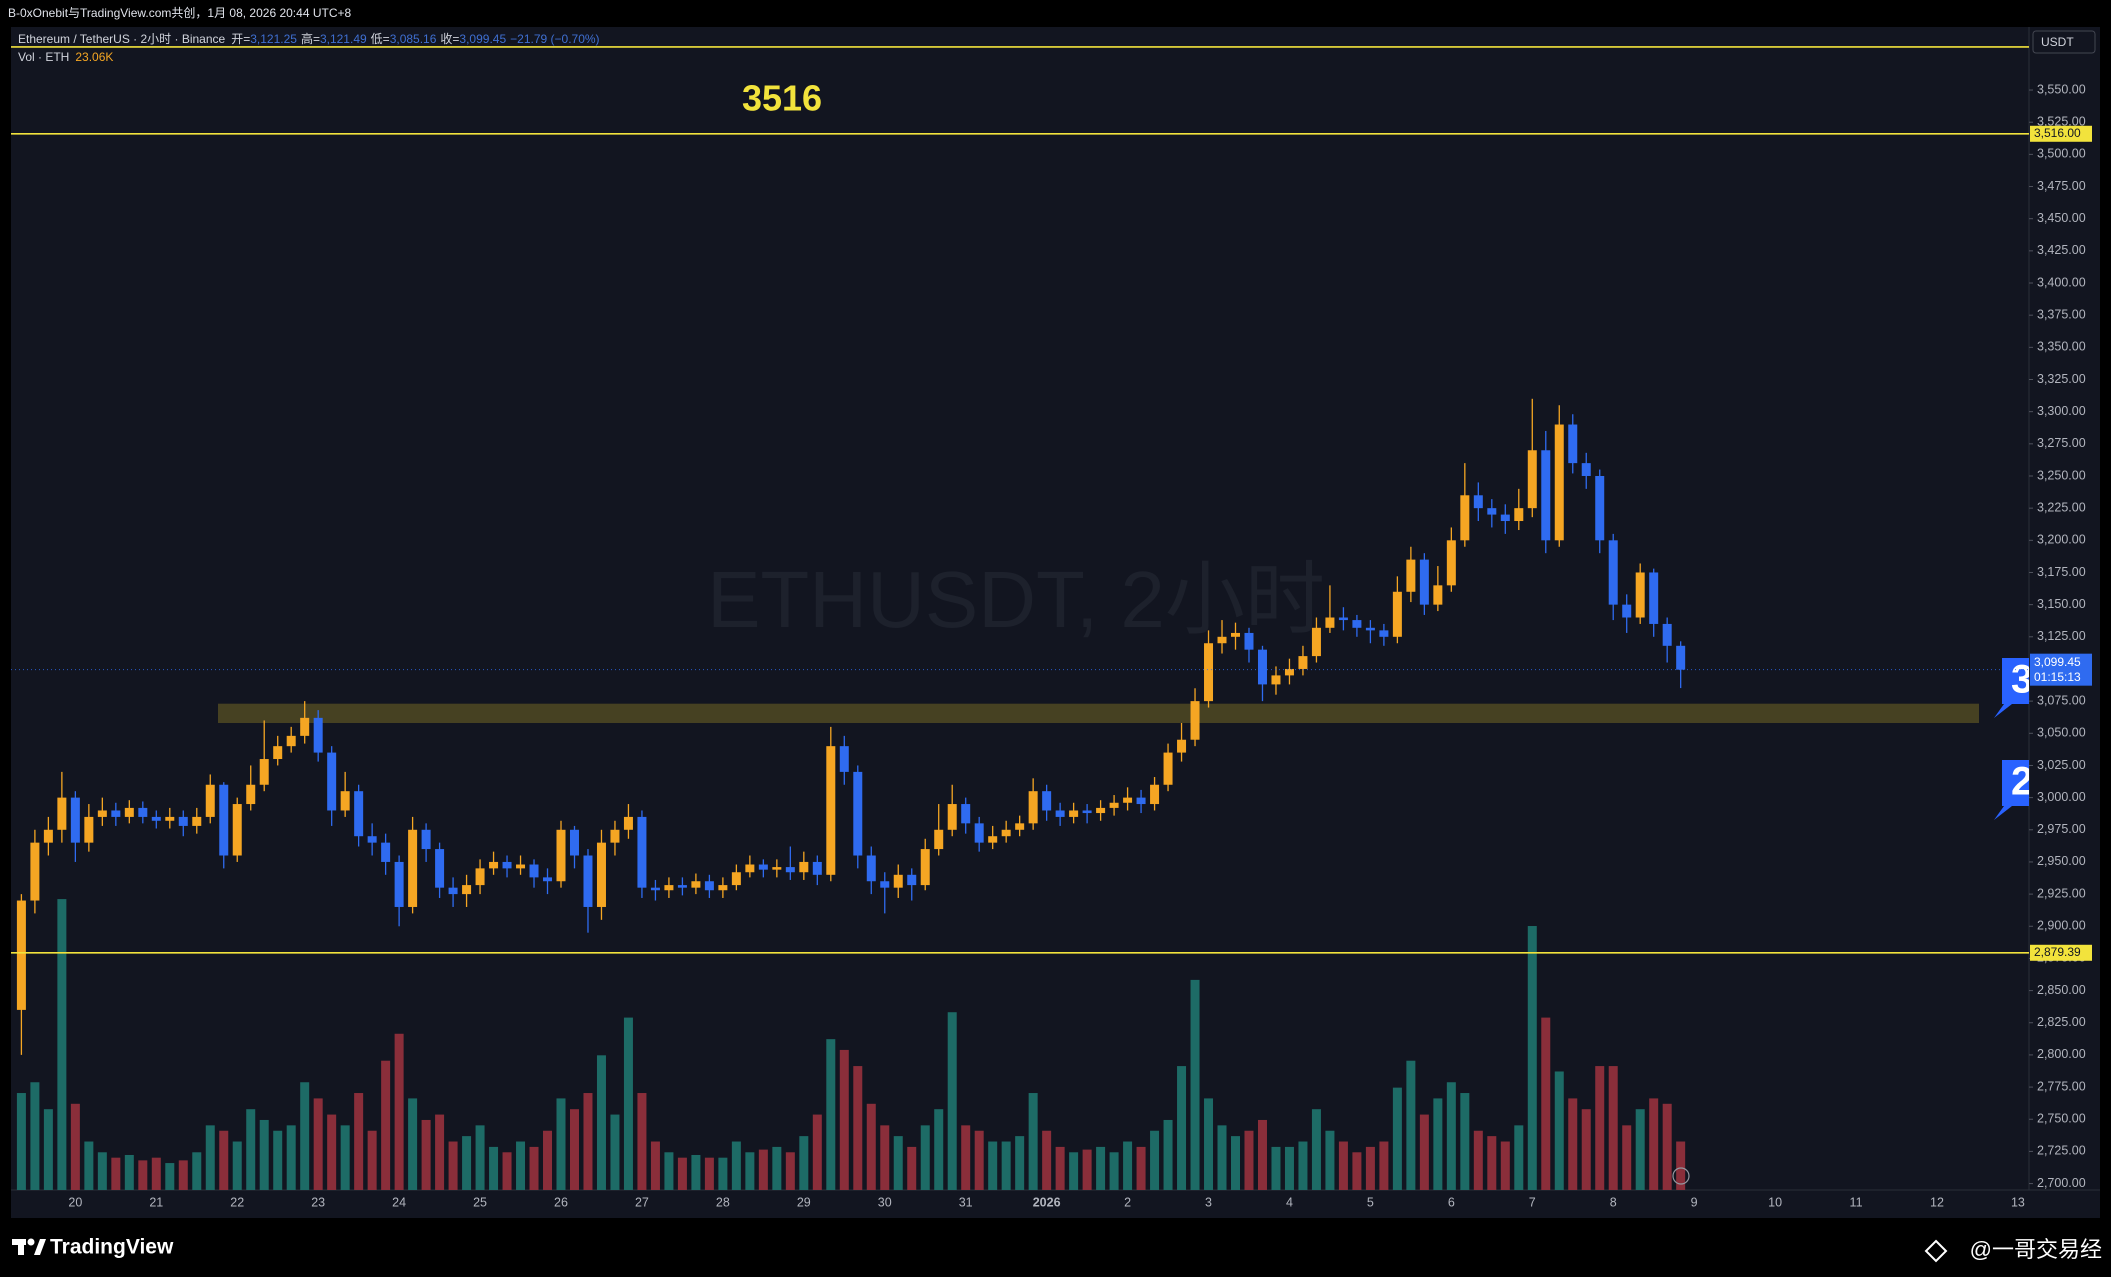  I want to click on y-tick-label: 3,125.00, so click(2061, 636).